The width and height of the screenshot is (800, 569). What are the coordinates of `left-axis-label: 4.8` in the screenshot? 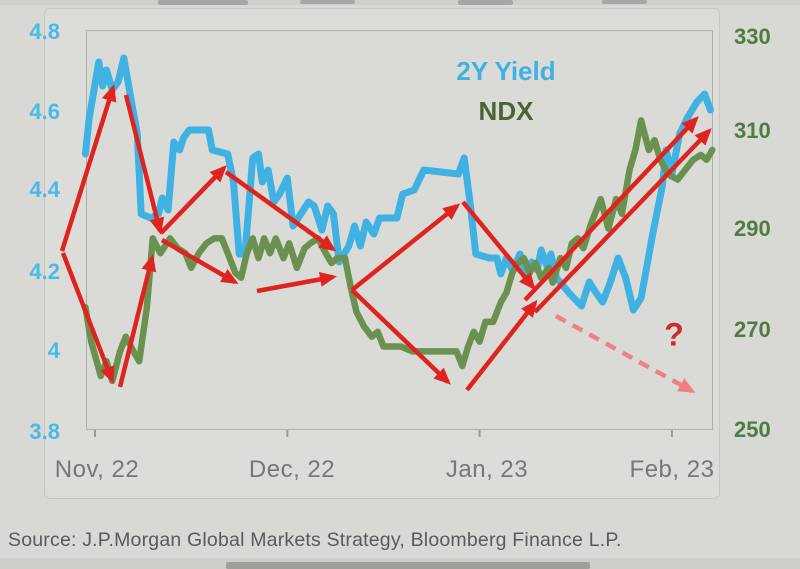 It's located at (44, 31).